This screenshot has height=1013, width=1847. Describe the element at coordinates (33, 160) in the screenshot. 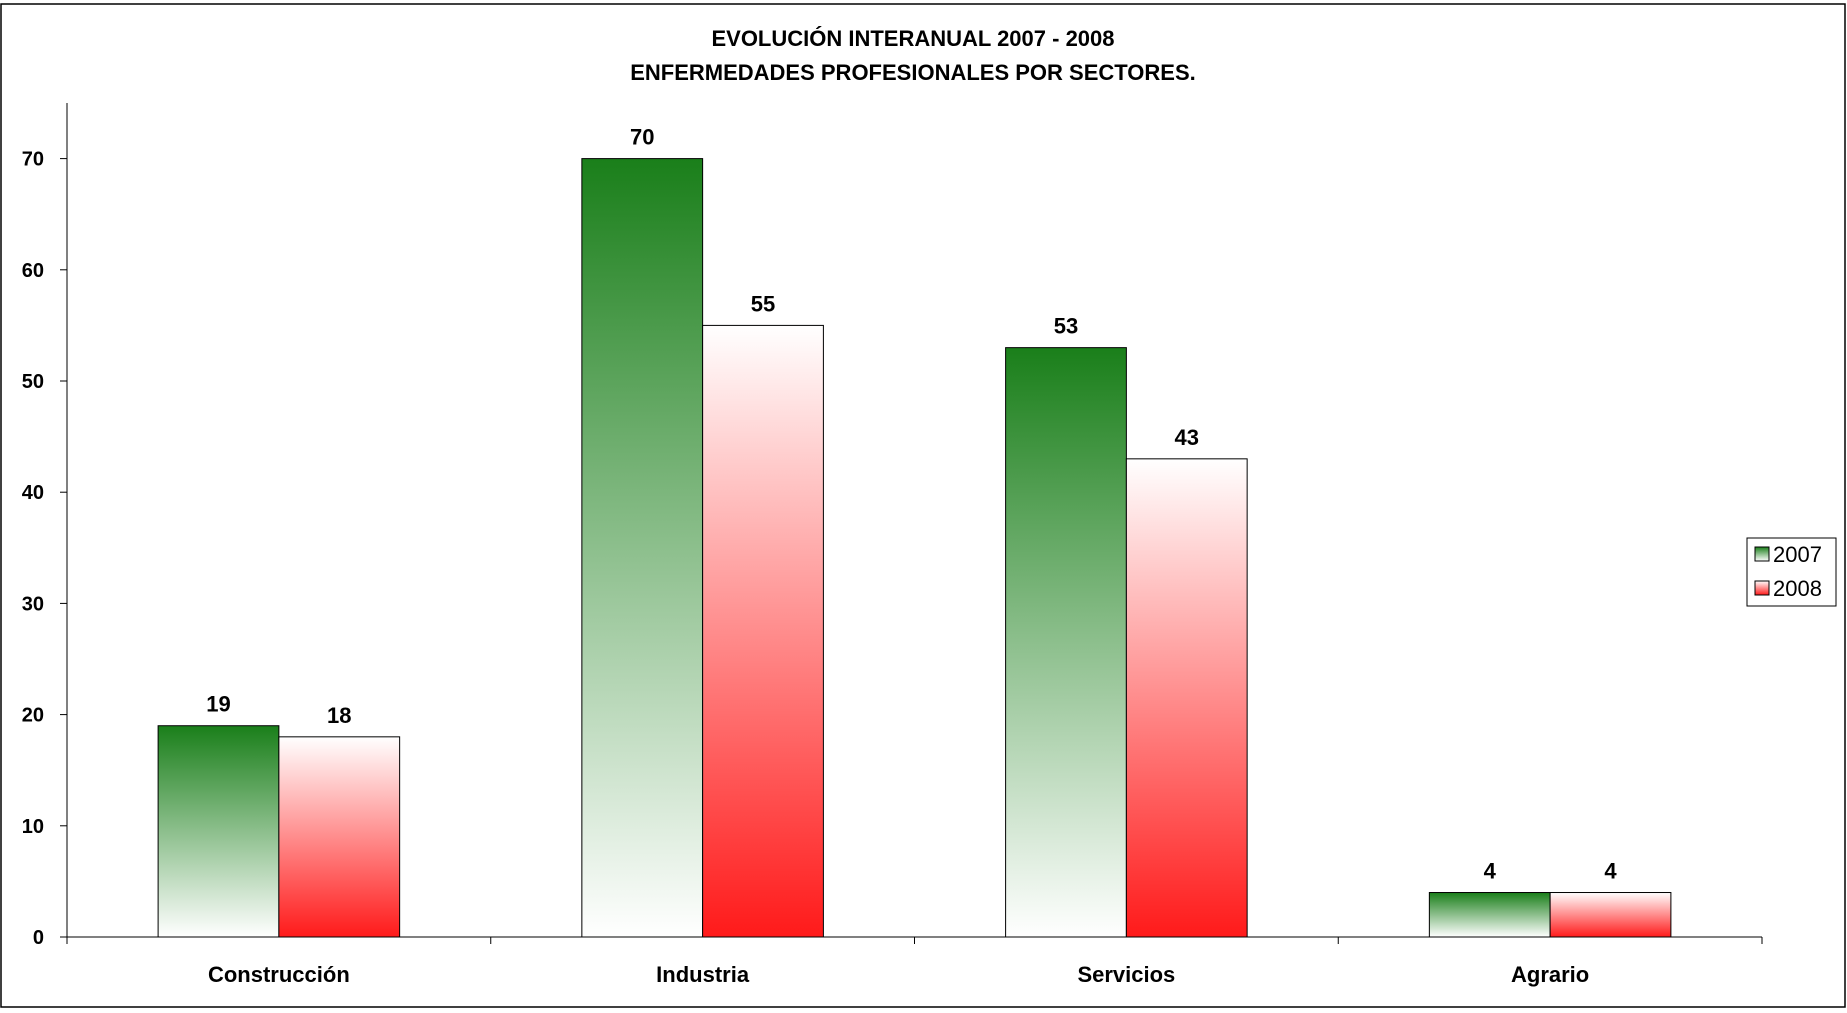

I see `y-tick-label: 70` at that location.